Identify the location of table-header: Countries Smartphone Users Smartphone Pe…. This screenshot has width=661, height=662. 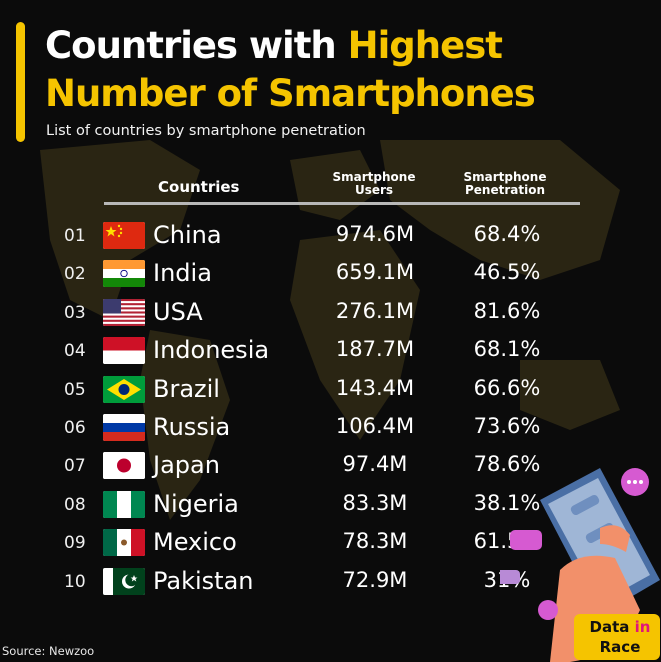
(340, 186).